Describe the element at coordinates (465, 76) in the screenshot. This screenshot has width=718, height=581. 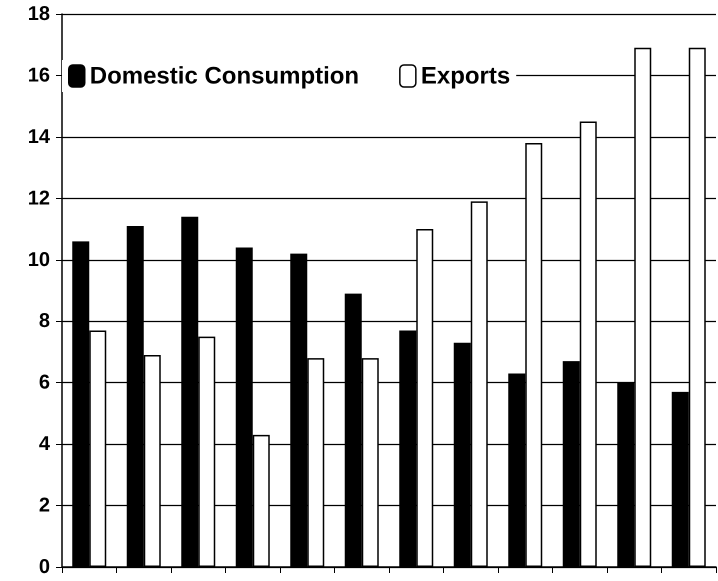
I see `legend-label: Exports` at that location.